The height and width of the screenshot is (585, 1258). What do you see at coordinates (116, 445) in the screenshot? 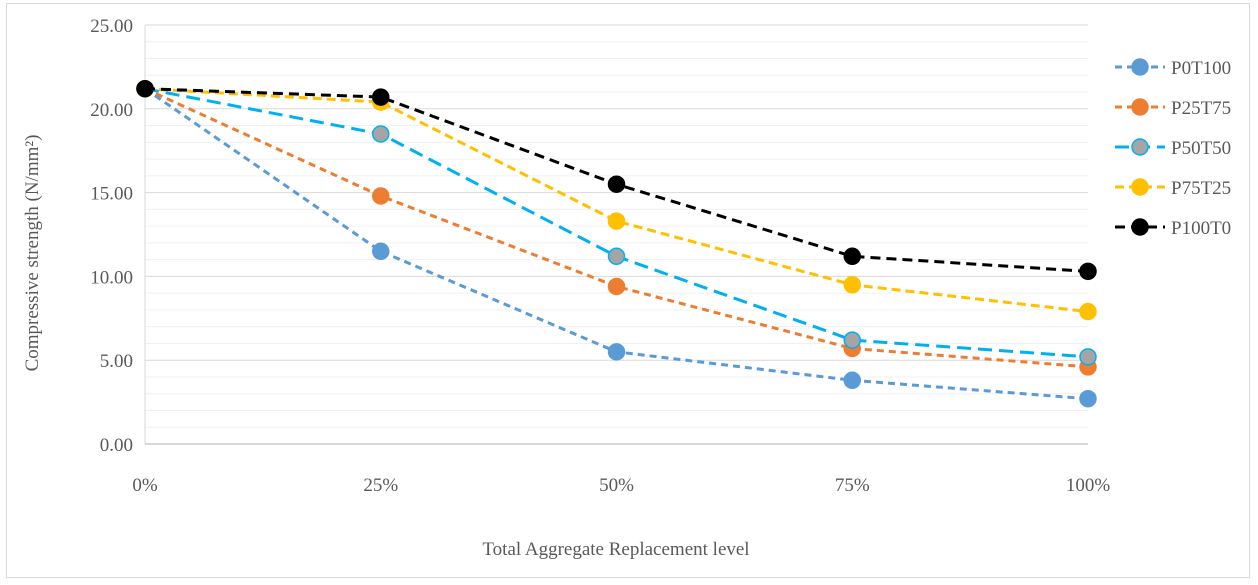
I see `y-tick-label: 0.00` at bounding box center [116, 445].